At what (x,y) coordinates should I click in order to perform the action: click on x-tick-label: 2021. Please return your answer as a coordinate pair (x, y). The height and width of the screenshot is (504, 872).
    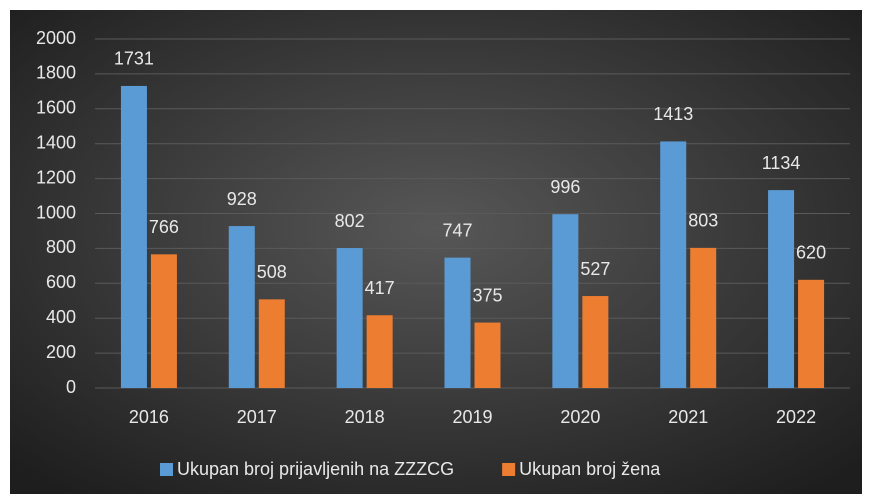
    Looking at the image, I should click on (688, 417).